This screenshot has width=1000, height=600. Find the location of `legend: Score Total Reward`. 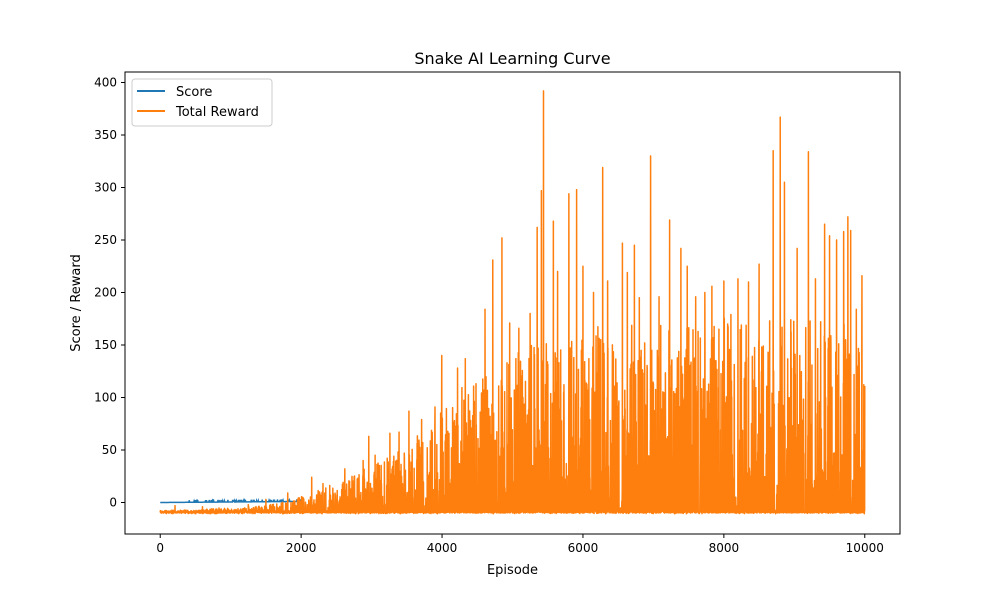

legend: Score Total Reward is located at coordinates (202, 102).